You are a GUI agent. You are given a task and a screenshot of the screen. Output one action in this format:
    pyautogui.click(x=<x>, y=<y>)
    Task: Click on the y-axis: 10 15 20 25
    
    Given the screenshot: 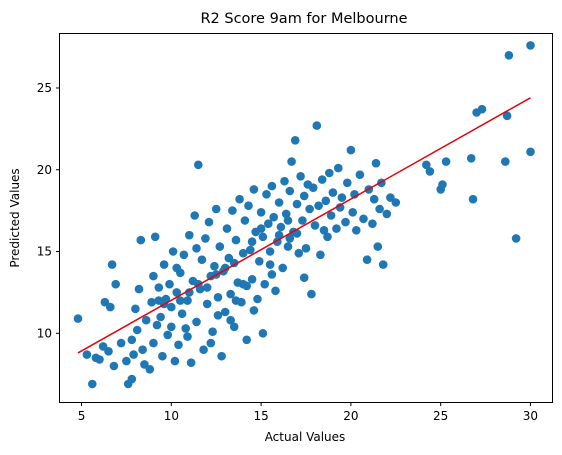 What is the action you would take?
    pyautogui.click(x=48, y=210)
    